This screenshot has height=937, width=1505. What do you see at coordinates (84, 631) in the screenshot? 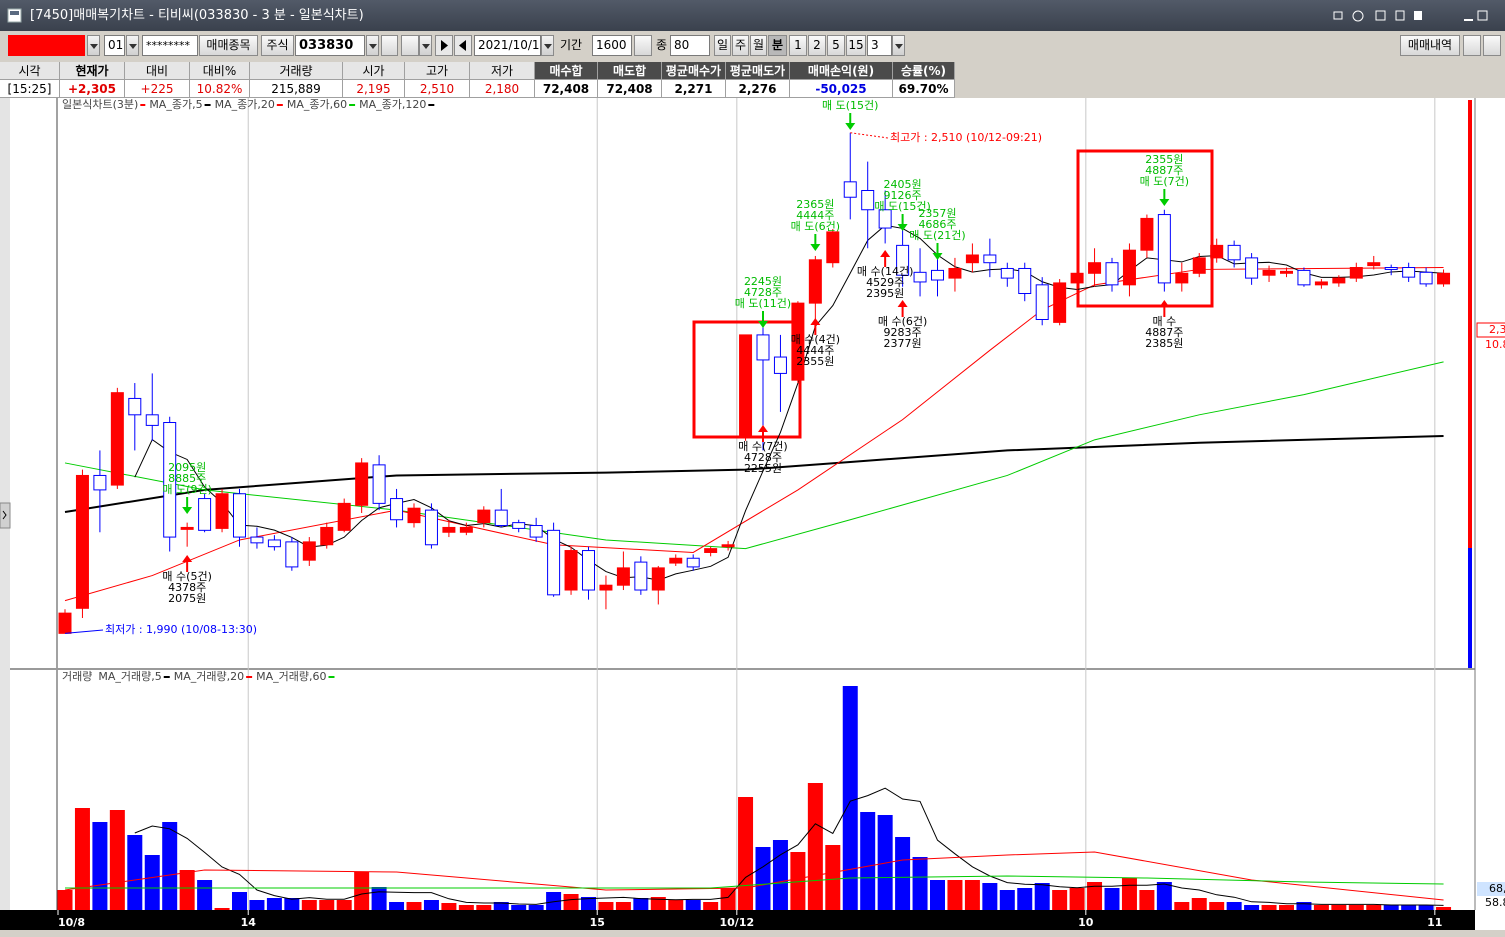
I see `low-leader` at bounding box center [84, 631].